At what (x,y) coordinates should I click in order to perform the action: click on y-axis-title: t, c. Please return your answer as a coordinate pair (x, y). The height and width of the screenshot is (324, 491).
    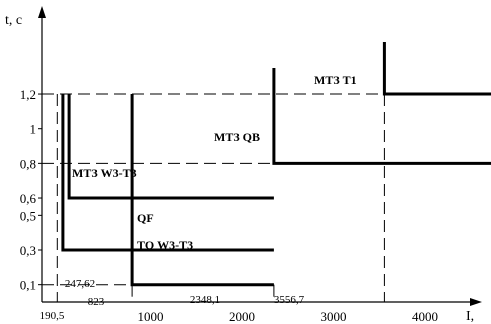
    Looking at the image, I should click on (13, 20).